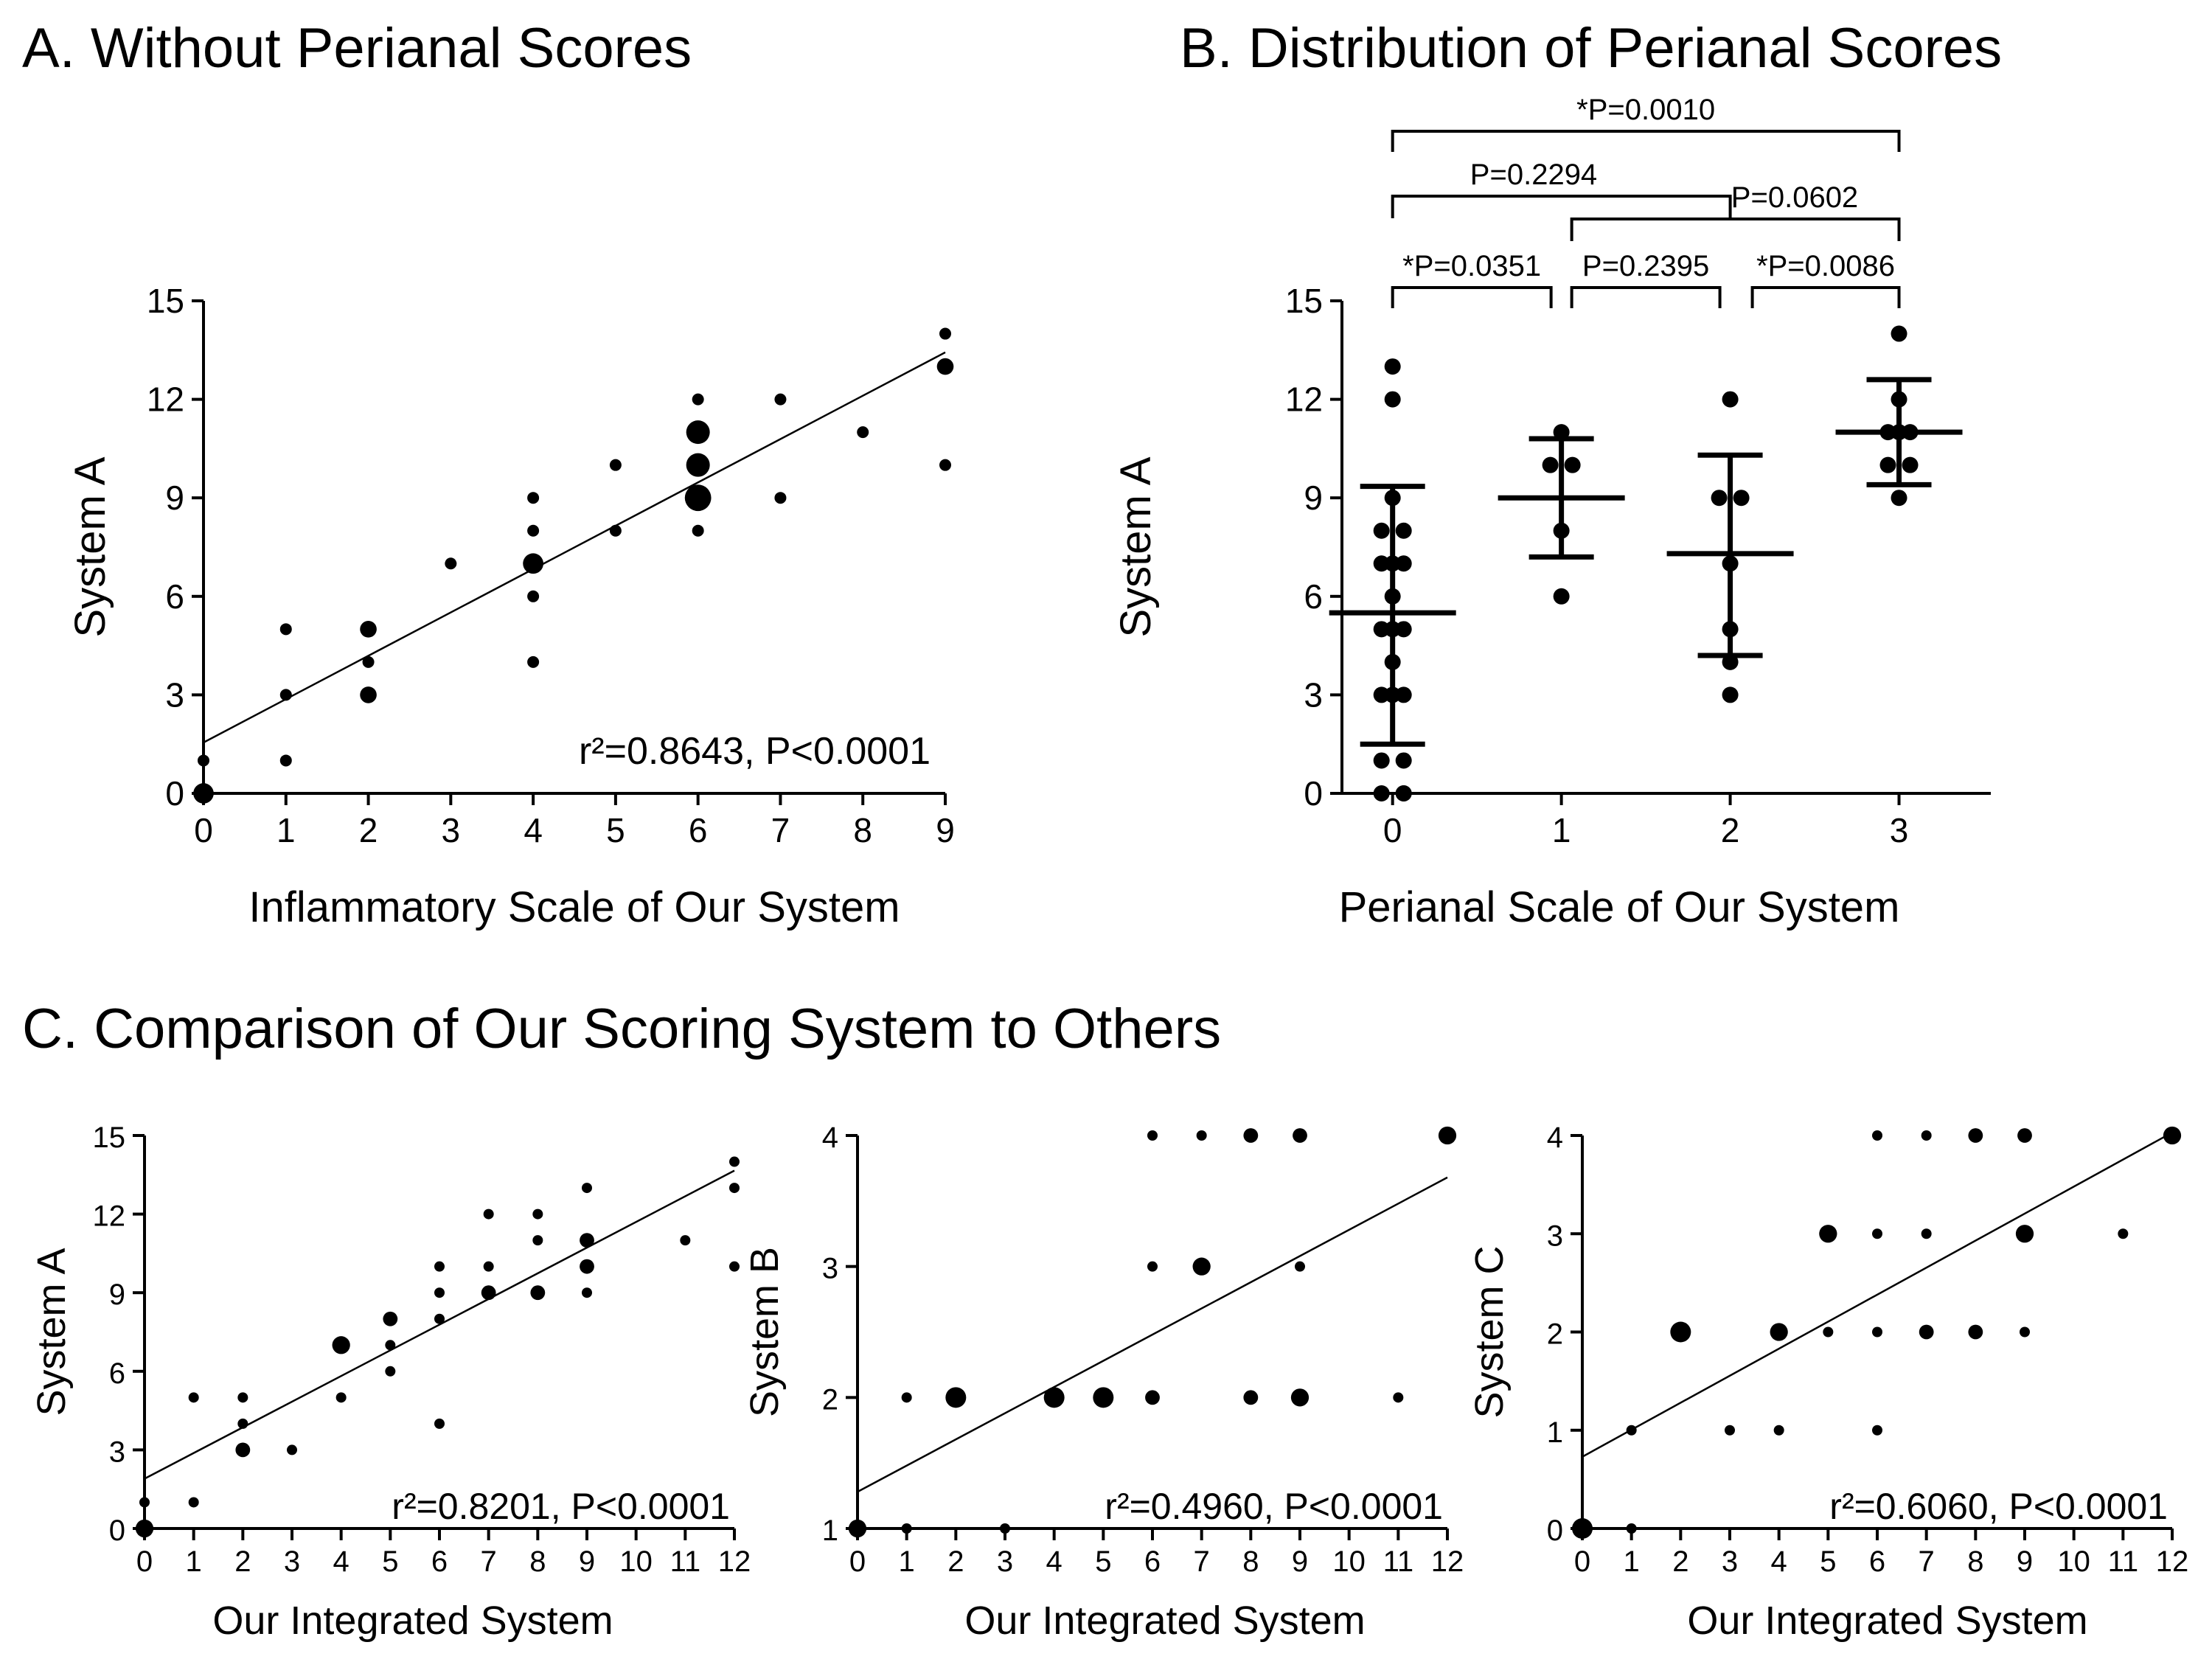  I want to click on panel-c3-x-tick-label: 5, so click(1828, 1561).